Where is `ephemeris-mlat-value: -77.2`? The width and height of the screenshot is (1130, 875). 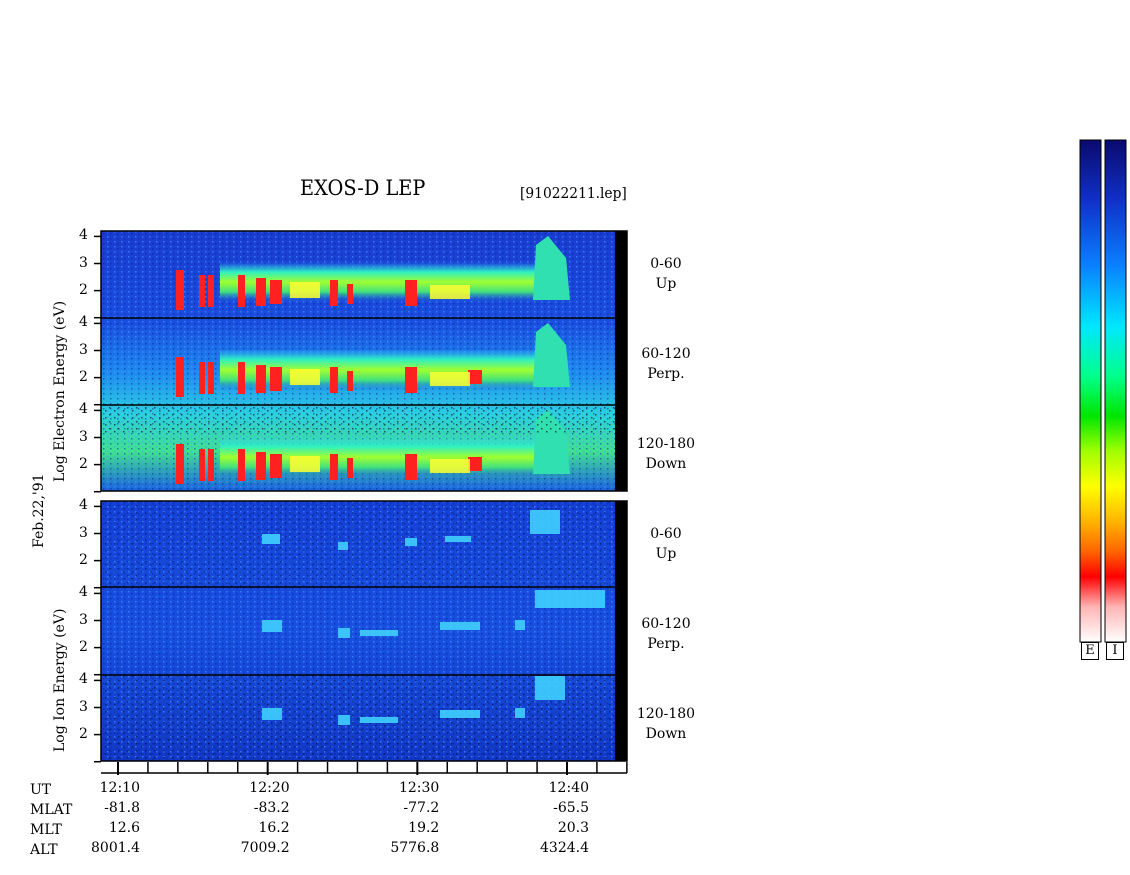
ephemeris-mlat-value: -77.2 is located at coordinates (421, 808).